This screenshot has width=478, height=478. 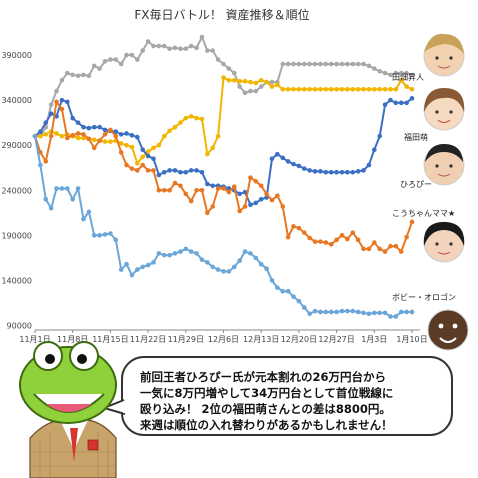 What do you see at coordinates (416, 184) in the screenshot?
I see `series-name-label: ひろぴー` at bounding box center [416, 184].